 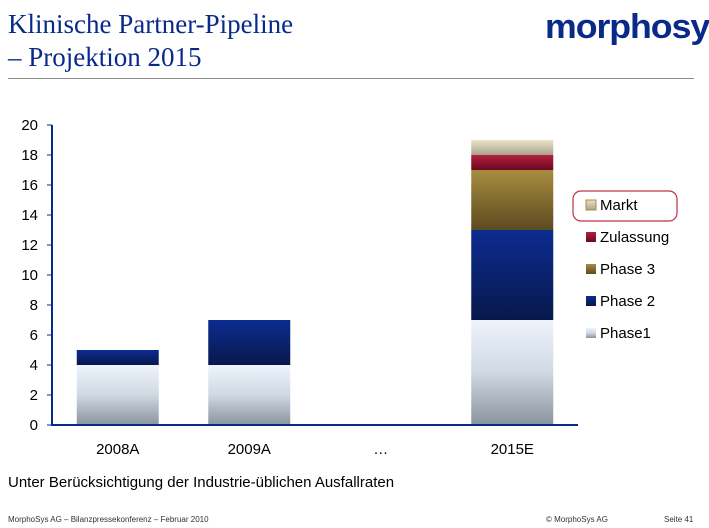 What do you see at coordinates (619, 205) in the screenshot?
I see `legend-label: Markt` at bounding box center [619, 205].